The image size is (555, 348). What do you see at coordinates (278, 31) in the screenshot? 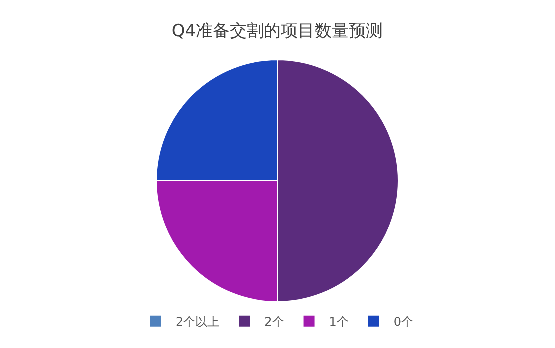
I see `chart-title: Q4准备交割的项目数量预测` at bounding box center [278, 31].